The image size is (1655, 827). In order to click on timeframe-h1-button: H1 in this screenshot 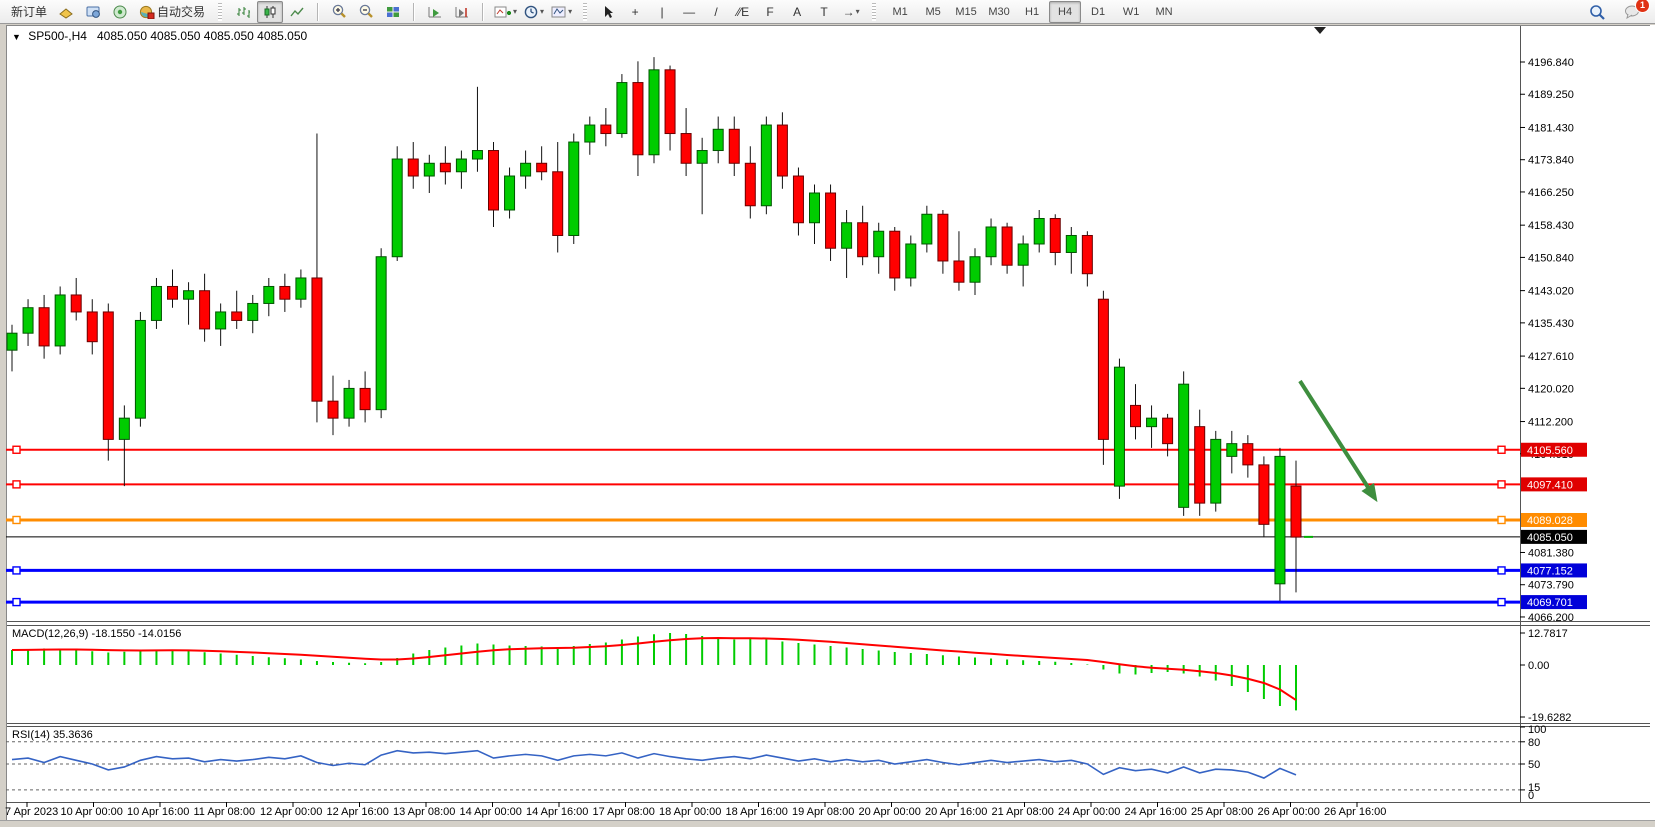, I will do `click(1032, 11)`.